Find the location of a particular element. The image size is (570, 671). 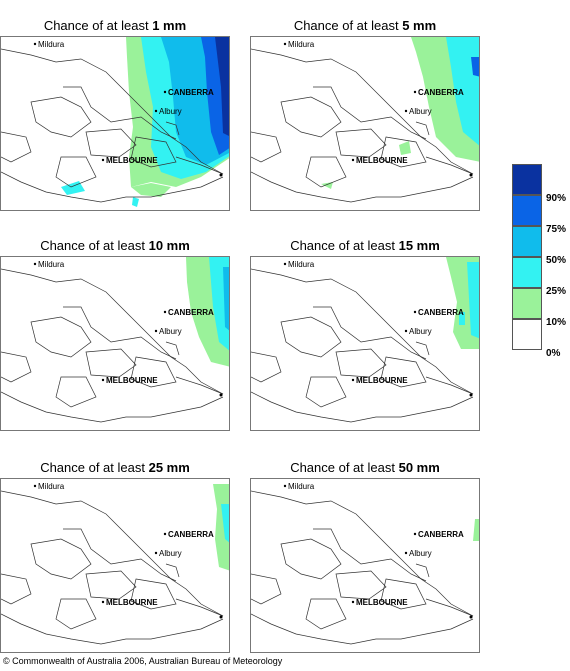

legend-label: 90% is located at coordinates (556, 198).